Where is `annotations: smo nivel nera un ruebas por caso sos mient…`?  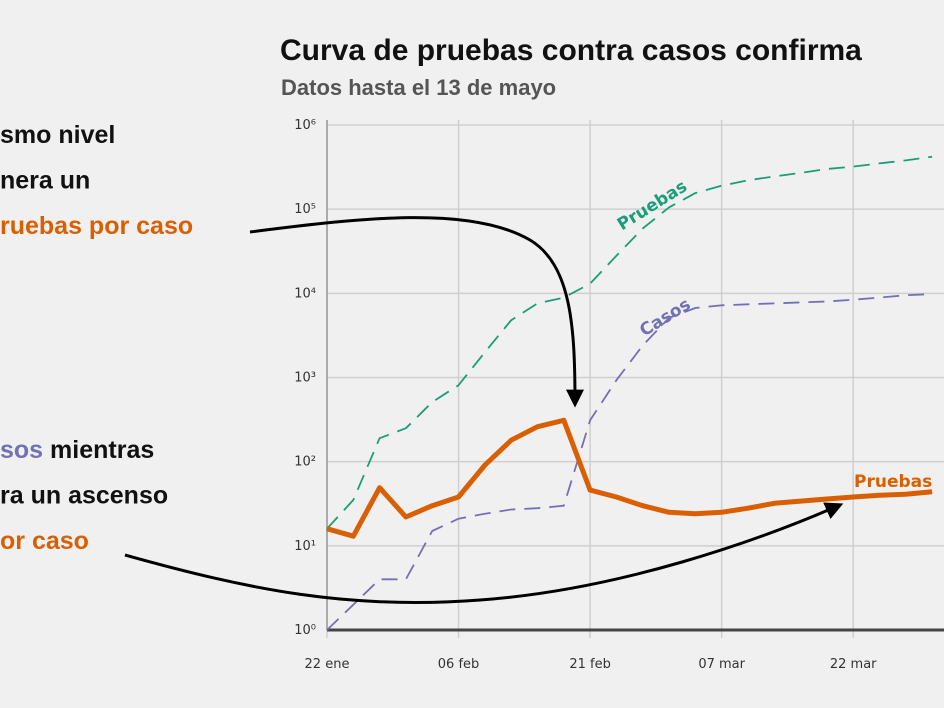 annotations: smo nivel nera un ruebas por caso sos mient… is located at coordinates (96, 338).